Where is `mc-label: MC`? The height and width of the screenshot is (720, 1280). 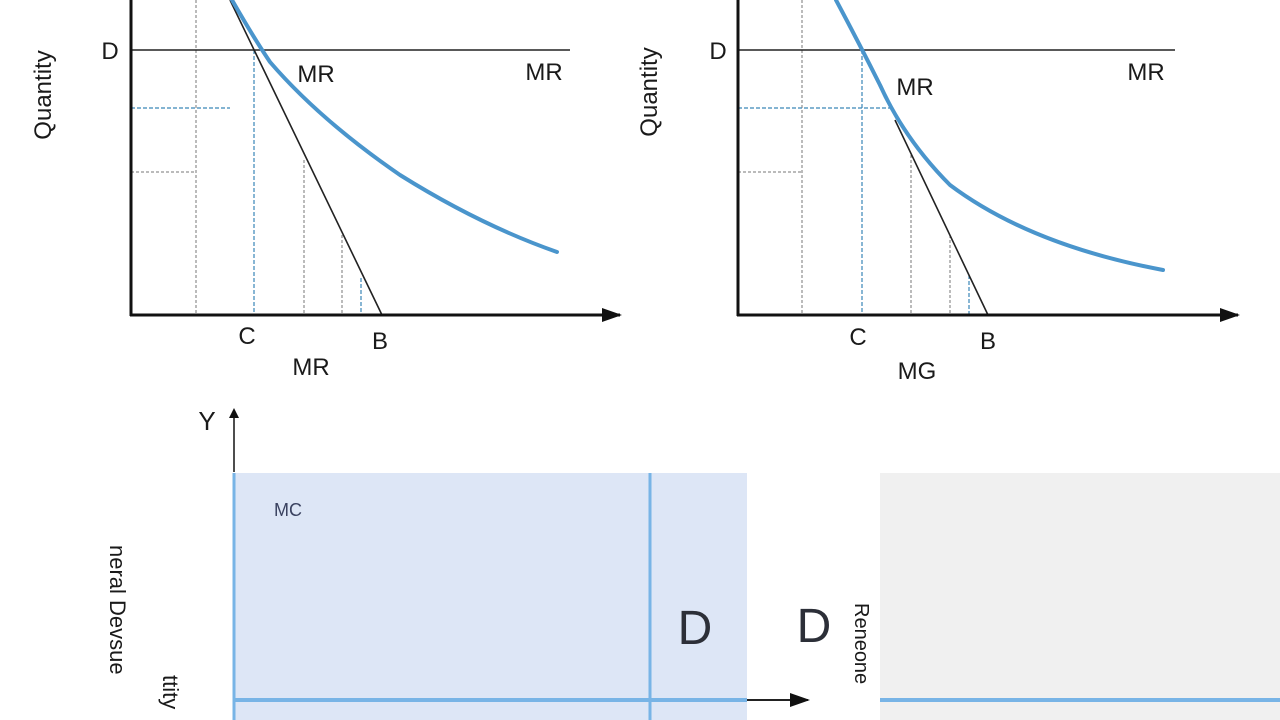 mc-label: MC is located at coordinates (288, 510).